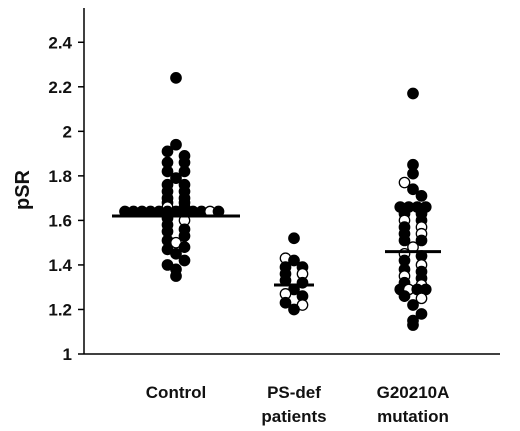  I want to click on y-tick-label: 2.4, so click(60, 42).